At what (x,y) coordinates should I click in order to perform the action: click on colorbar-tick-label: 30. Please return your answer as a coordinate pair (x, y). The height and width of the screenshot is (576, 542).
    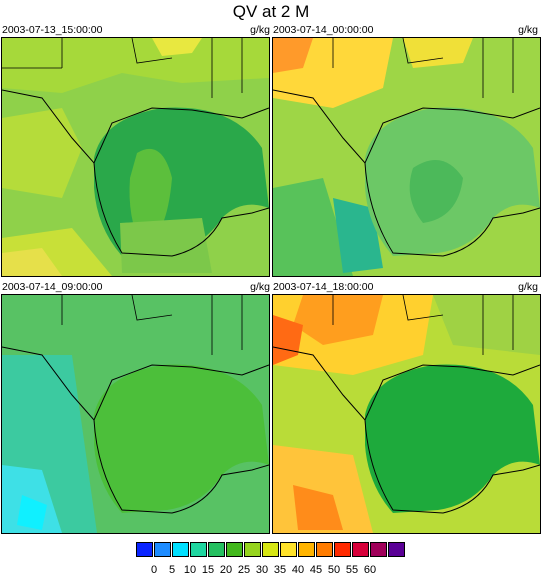
    Looking at the image, I should click on (262, 570).